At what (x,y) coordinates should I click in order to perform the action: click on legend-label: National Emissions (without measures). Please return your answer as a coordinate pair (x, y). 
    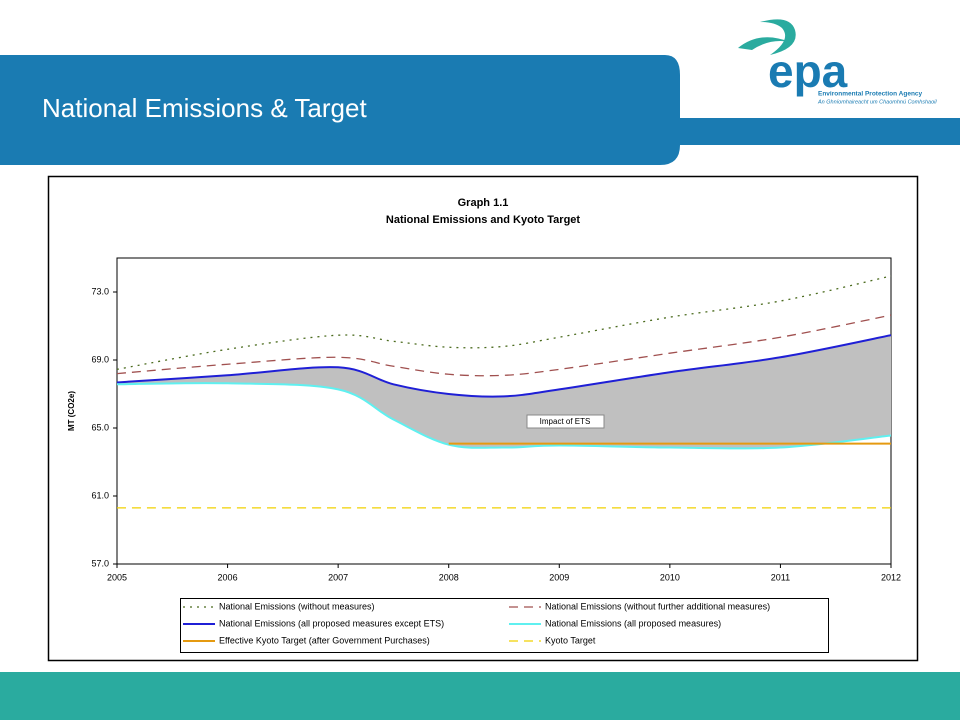
    Looking at the image, I should click on (297, 606).